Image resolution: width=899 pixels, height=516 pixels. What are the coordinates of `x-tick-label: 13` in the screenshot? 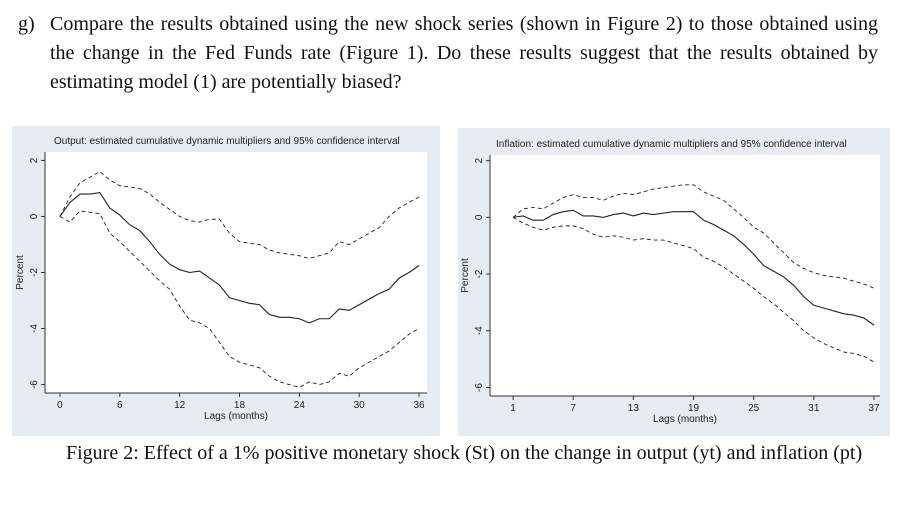 It's located at (634, 408).